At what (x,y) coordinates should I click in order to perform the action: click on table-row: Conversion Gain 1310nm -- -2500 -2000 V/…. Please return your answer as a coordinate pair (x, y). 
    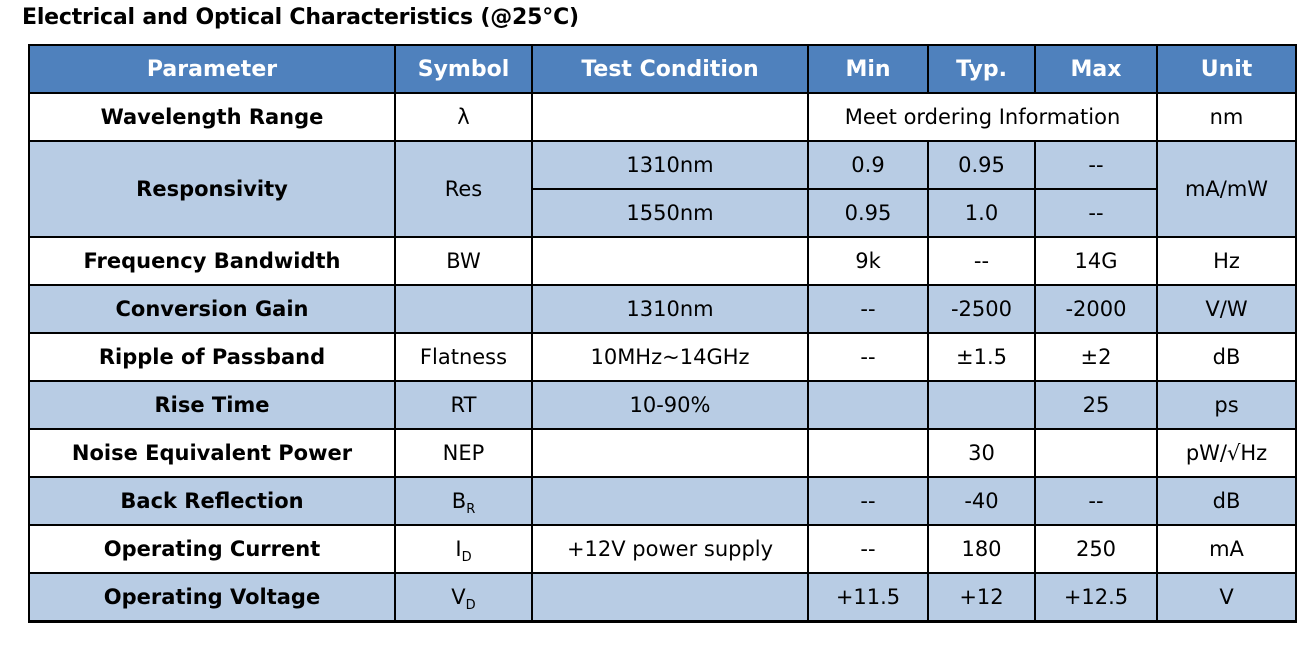
    Looking at the image, I should click on (662, 309).